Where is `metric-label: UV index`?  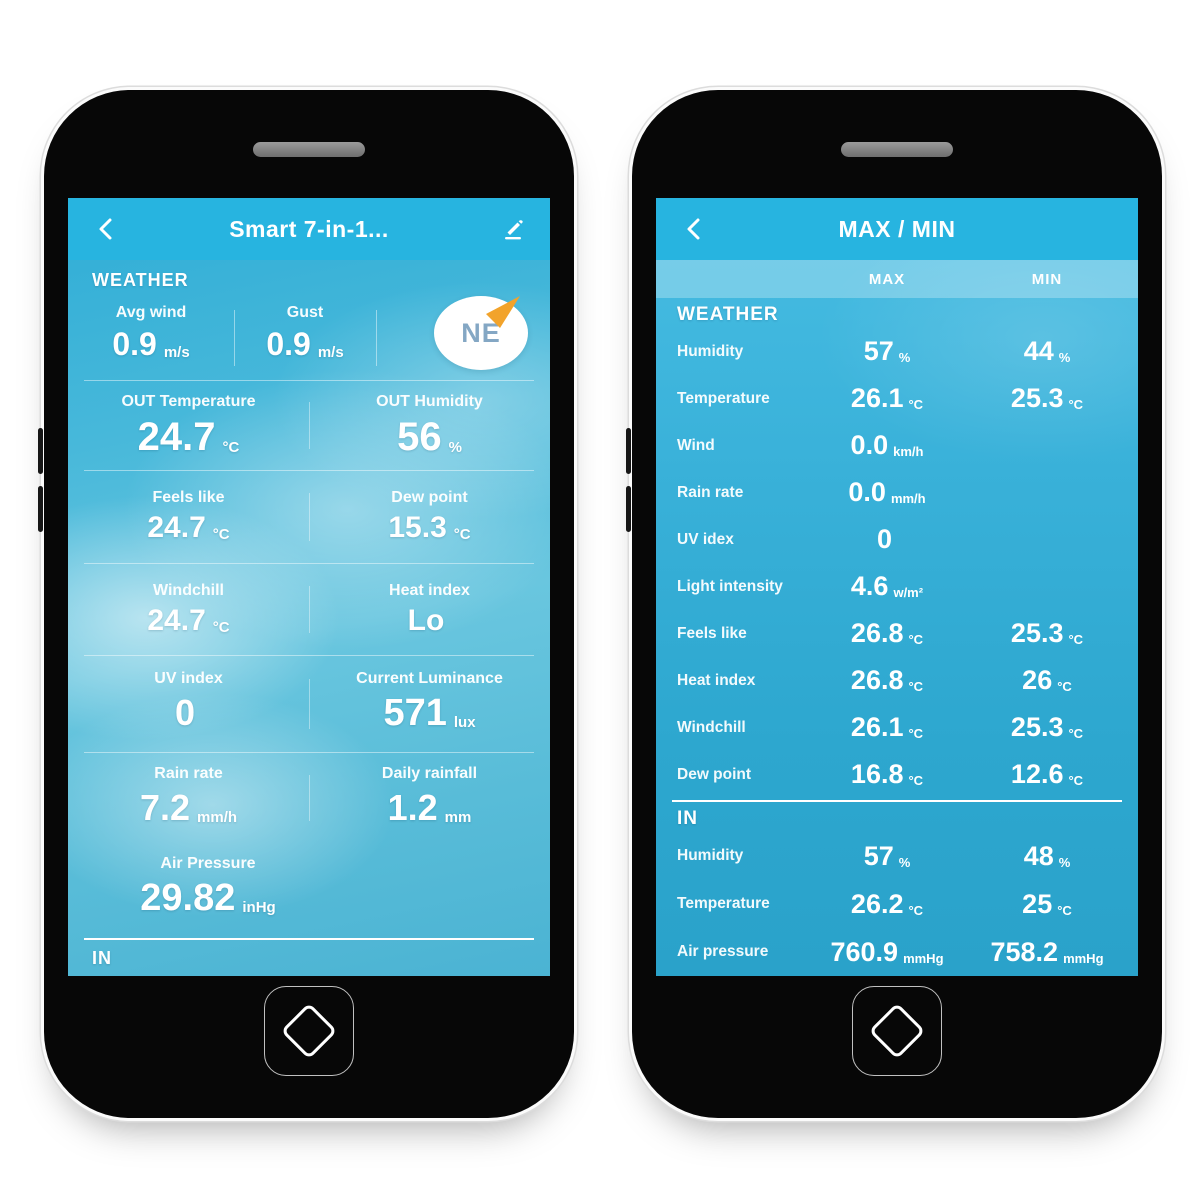 metric-label: UV index is located at coordinates (188, 678).